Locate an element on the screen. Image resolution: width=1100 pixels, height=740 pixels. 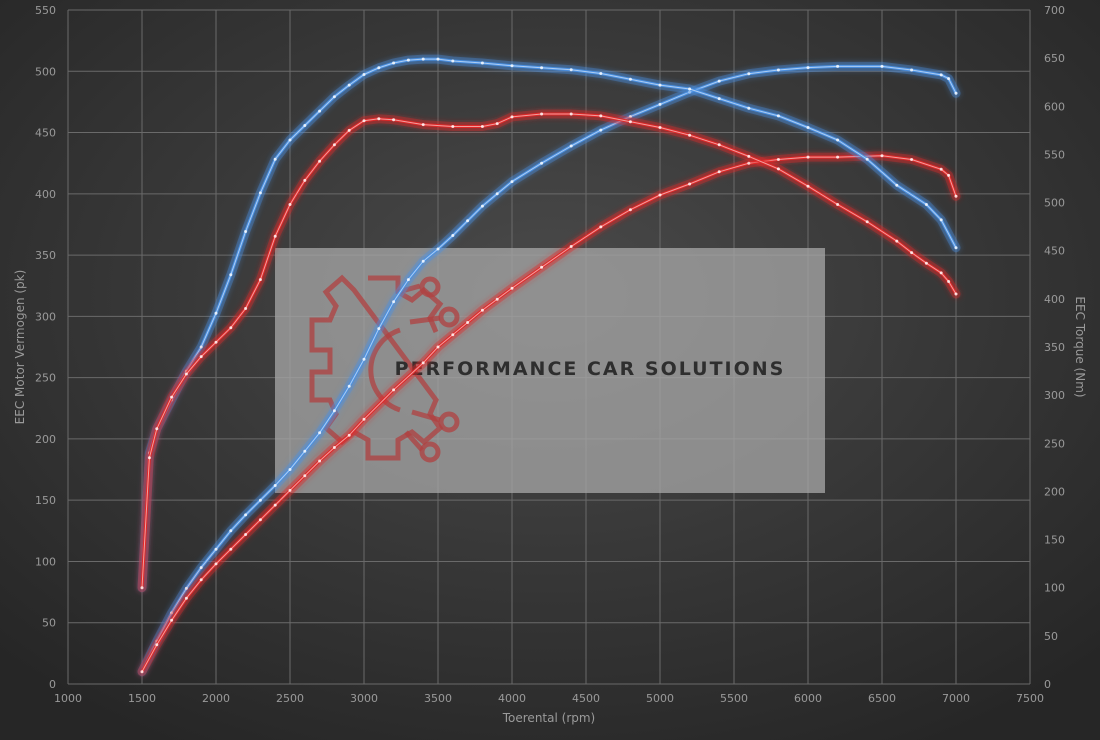
y2-tick-label: 150 is located at coordinates (1054, 540).